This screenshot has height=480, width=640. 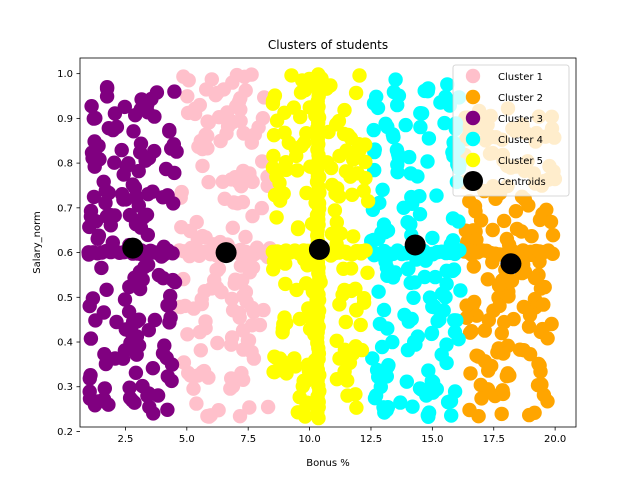 I want to click on x-tick-label: 12.5, so click(x=371, y=439).